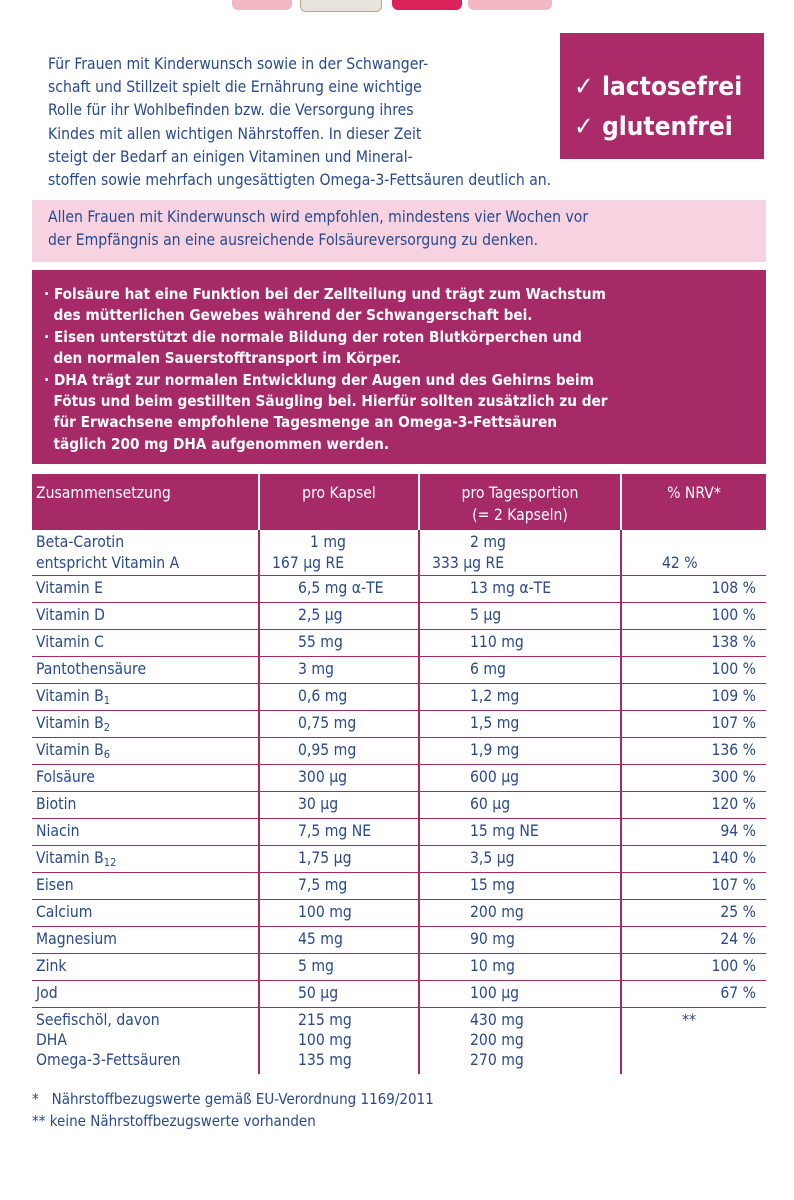 The height and width of the screenshot is (1200, 794). What do you see at coordinates (733, 885) in the screenshot?
I see `nrv-value: 107 %` at bounding box center [733, 885].